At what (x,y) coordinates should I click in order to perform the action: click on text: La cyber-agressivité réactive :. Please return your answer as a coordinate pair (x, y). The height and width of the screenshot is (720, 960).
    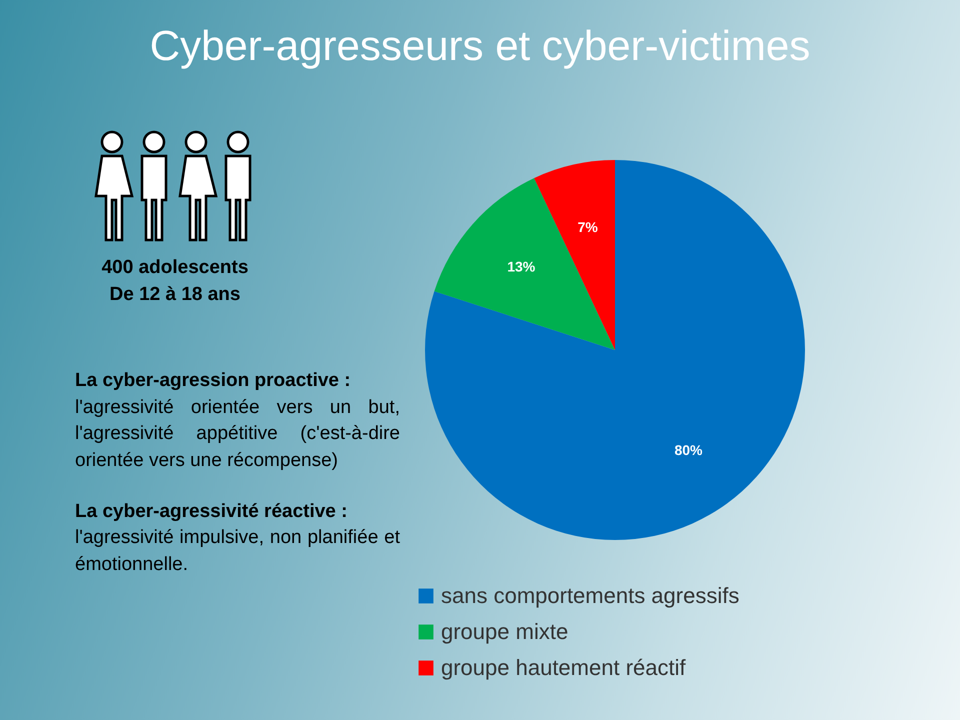
    Looking at the image, I should click on (211, 512).